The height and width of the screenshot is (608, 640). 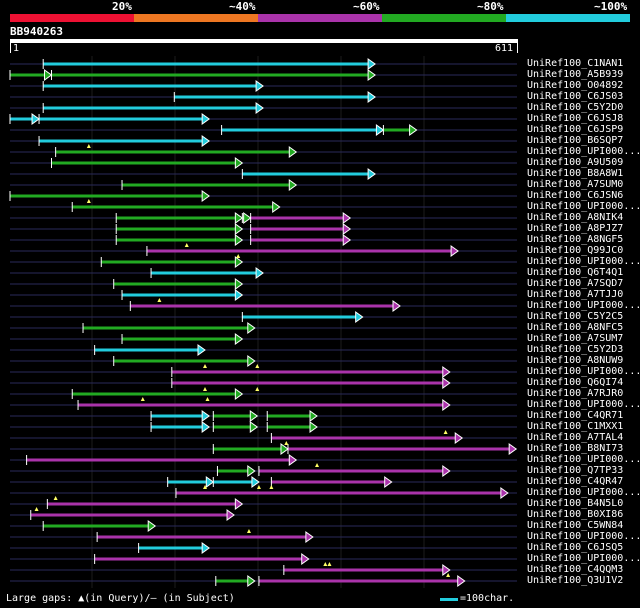 What do you see at coordinates (575, 184) in the screenshot?
I see `hit-name-link: UniRef100_A7SUM0` at bounding box center [575, 184].